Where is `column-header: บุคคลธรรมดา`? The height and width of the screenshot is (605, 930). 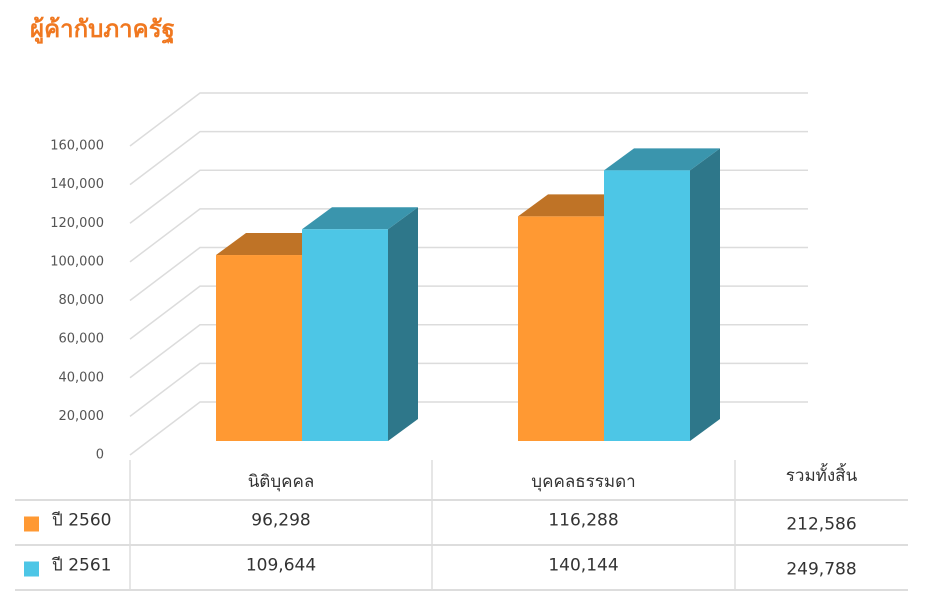 column-header: บุคคลธรรมดา is located at coordinates (583, 482).